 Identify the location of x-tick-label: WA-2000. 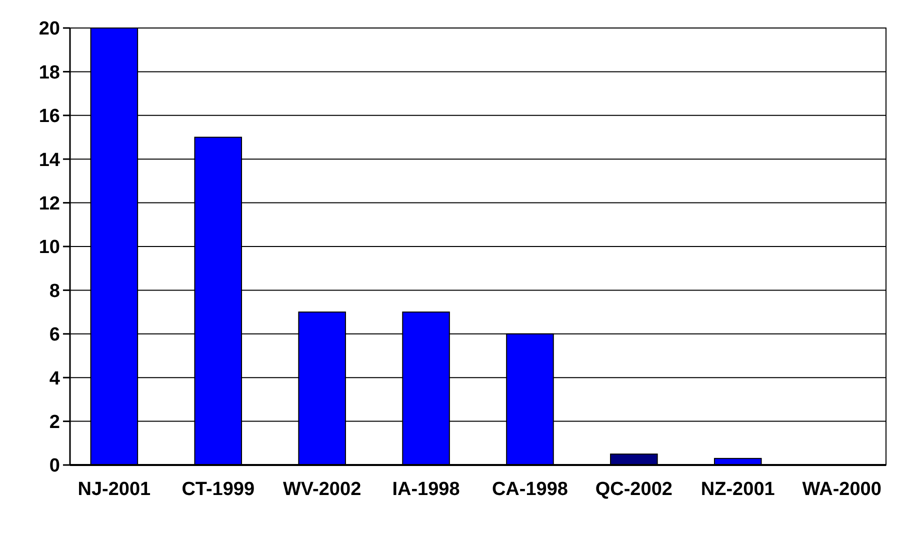
(842, 489).